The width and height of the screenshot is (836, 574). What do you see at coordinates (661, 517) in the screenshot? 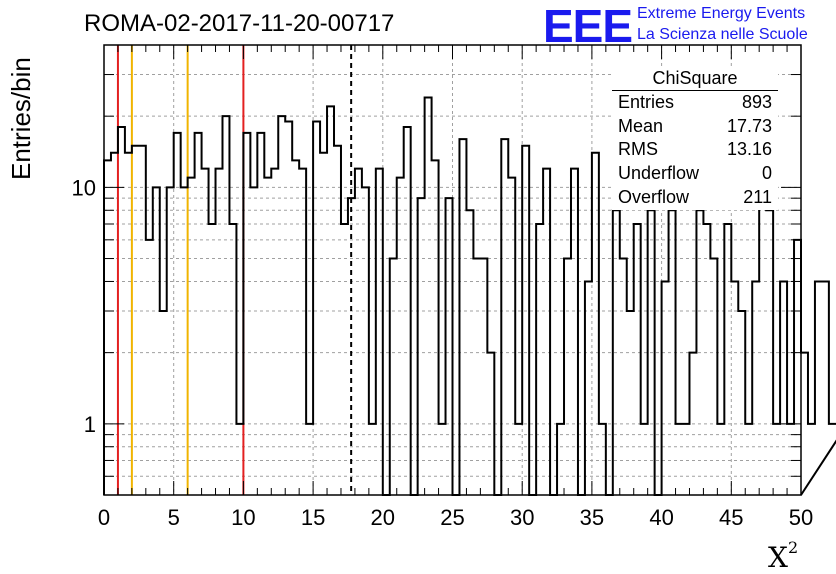
I see `x-tick-label: 40` at bounding box center [661, 517].